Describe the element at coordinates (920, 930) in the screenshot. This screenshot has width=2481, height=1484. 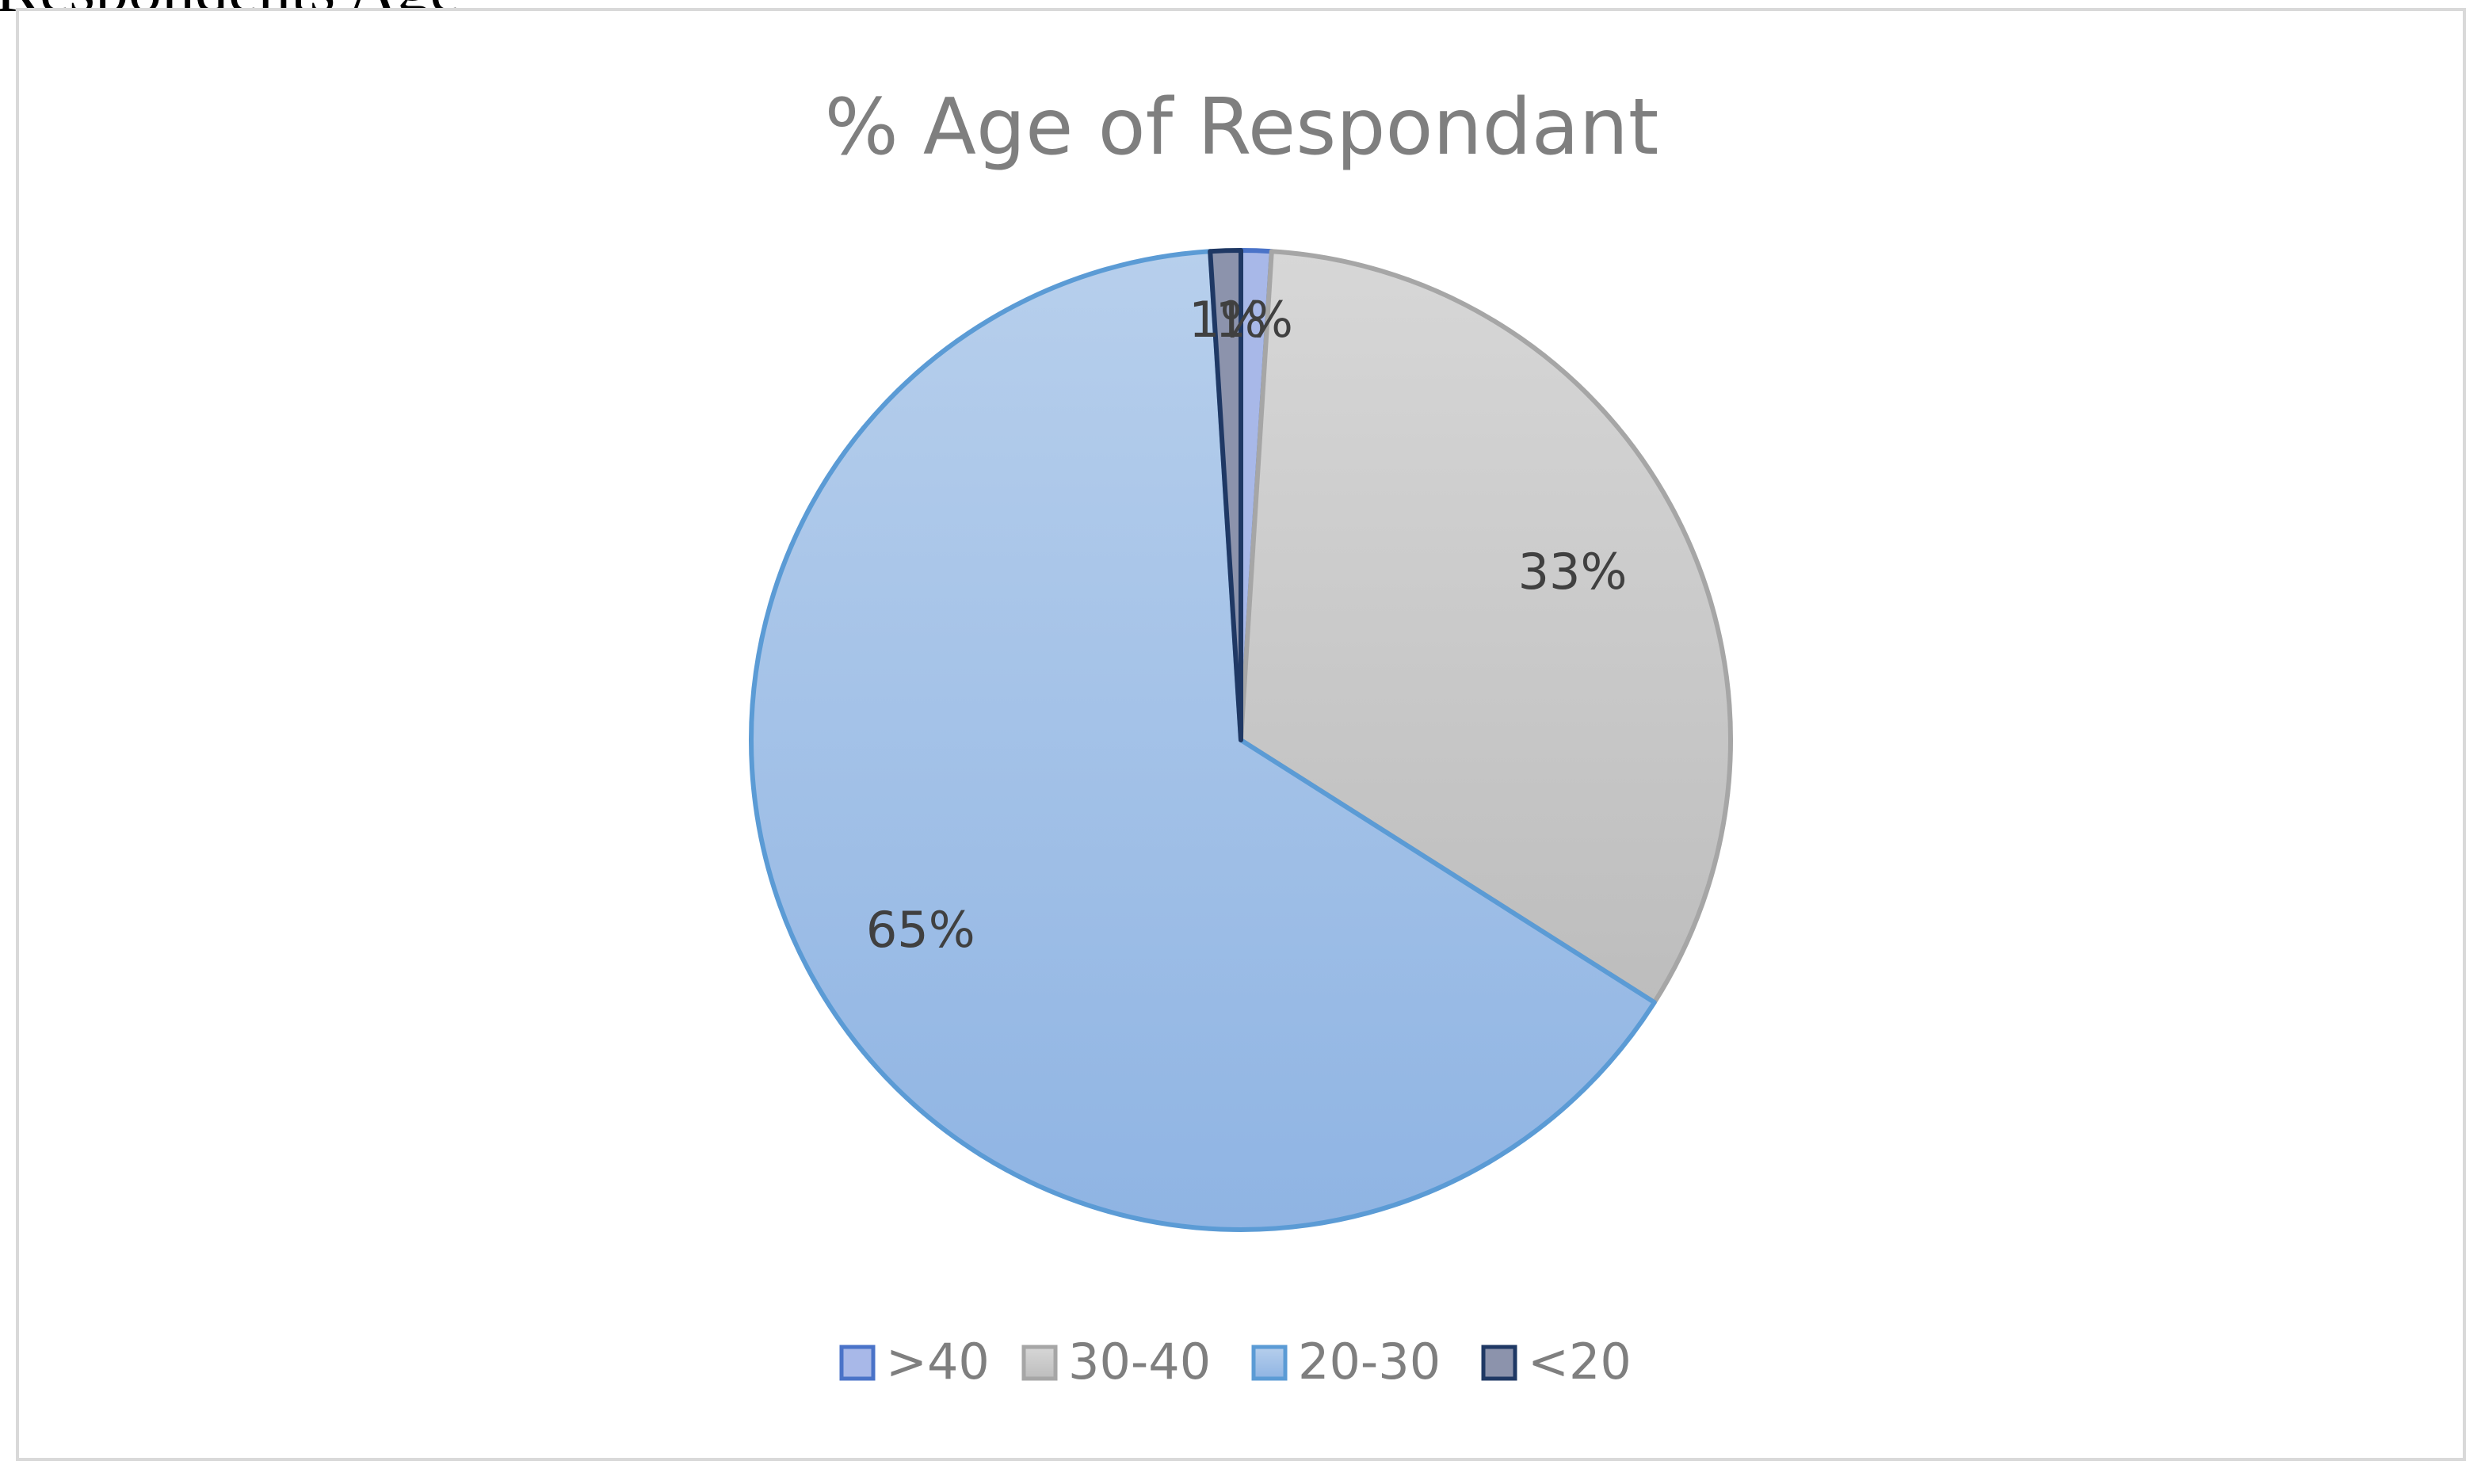
I see `data-label-20-30: 65%` at that location.